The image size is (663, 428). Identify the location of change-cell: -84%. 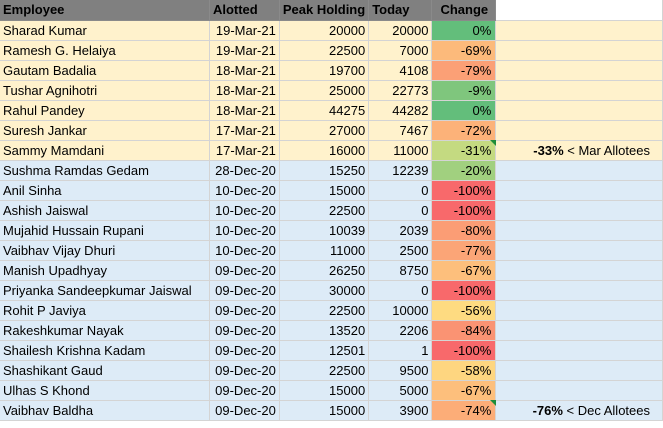
(464, 330).